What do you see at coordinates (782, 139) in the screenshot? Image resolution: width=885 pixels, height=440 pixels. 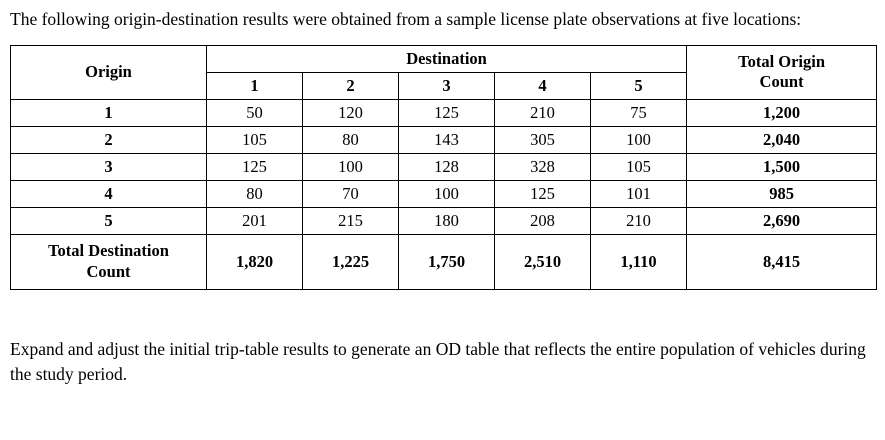 I see `row-total-cell: 2,040` at bounding box center [782, 139].